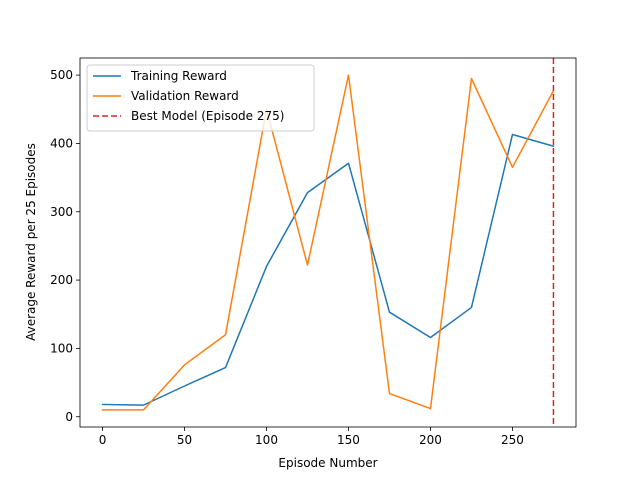 This screenshot has width=640, height=480. What do you see at coordinates (61, 143) in the screenshot?
I see `y-tick-label: 400` at bounding box center [61, 143].